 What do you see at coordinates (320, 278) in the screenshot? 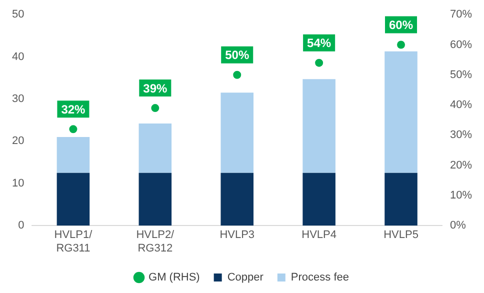
I see `legend-label: Process fee` at bounding box center [320, 278].